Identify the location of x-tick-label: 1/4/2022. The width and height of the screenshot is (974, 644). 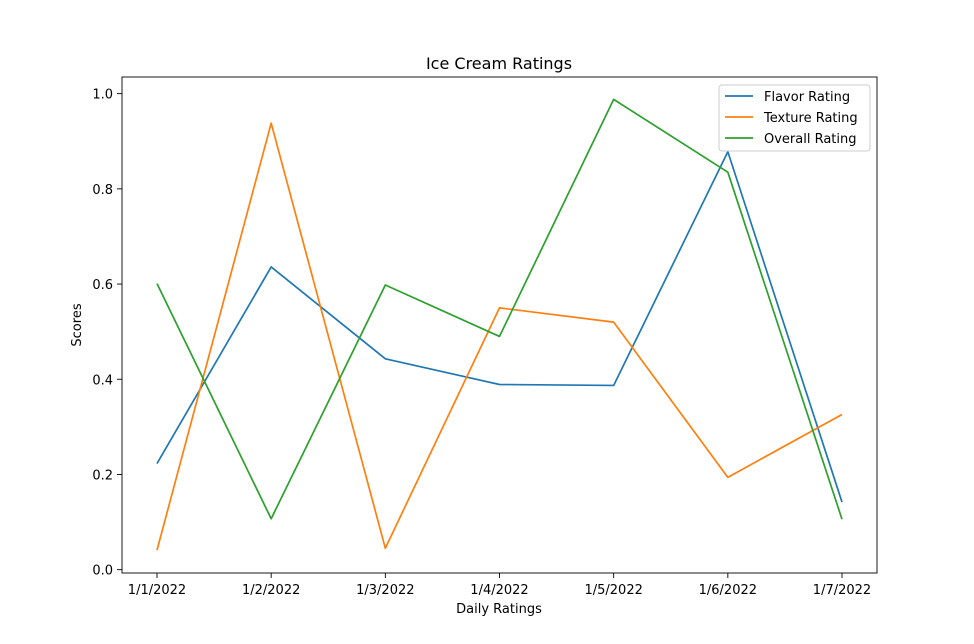
(499, 590).